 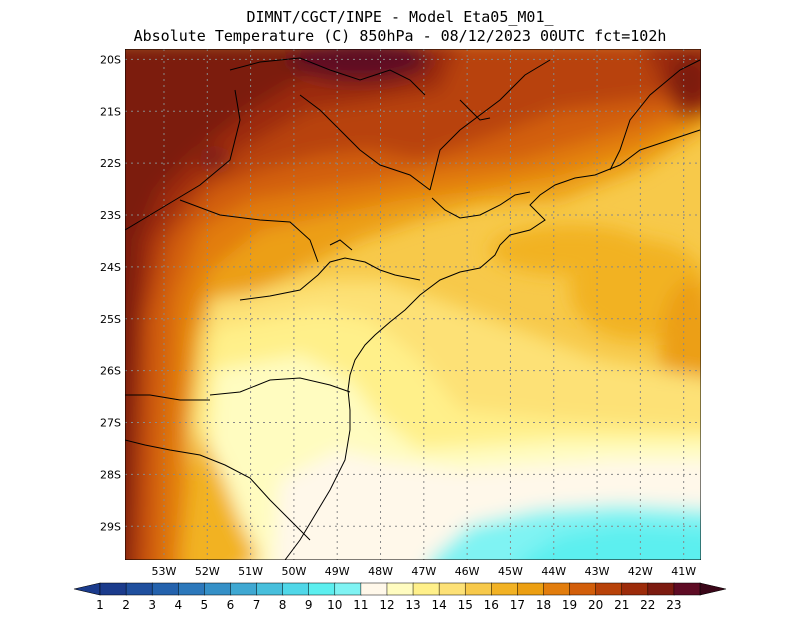 I want to click on lon-label: 47W, so click(x=423, y=571).